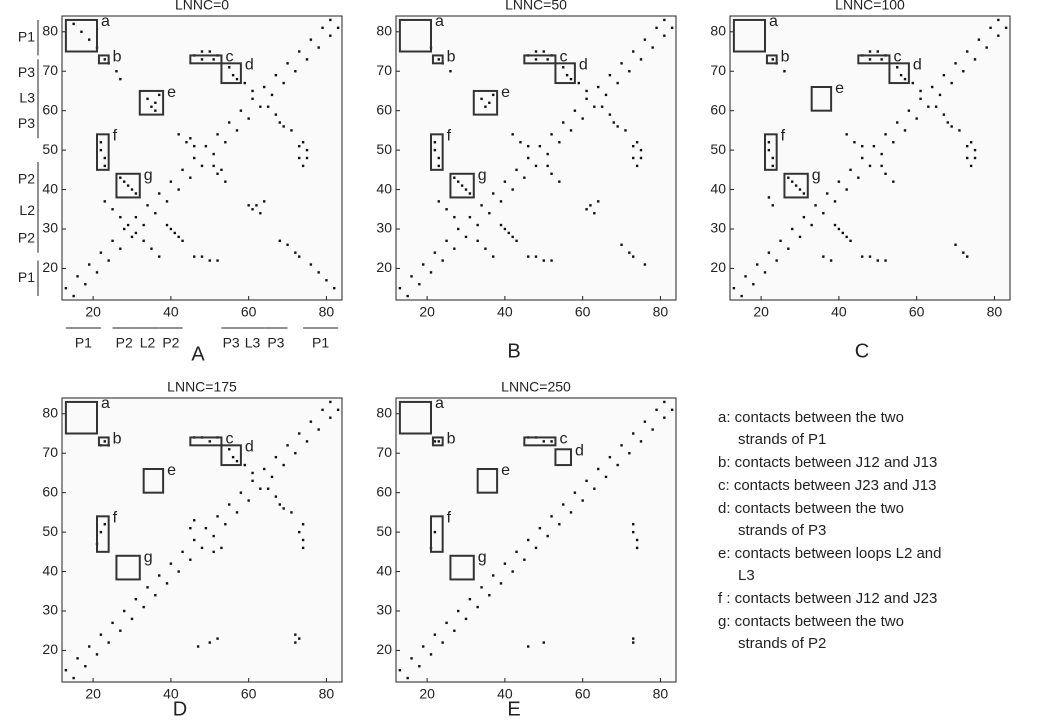 This screenshot has height=723, width=1039. What do you see at coordinates (249, 312) in the screenshot?
I see `x-tick-label: 60` at bounding box center [249, 312].